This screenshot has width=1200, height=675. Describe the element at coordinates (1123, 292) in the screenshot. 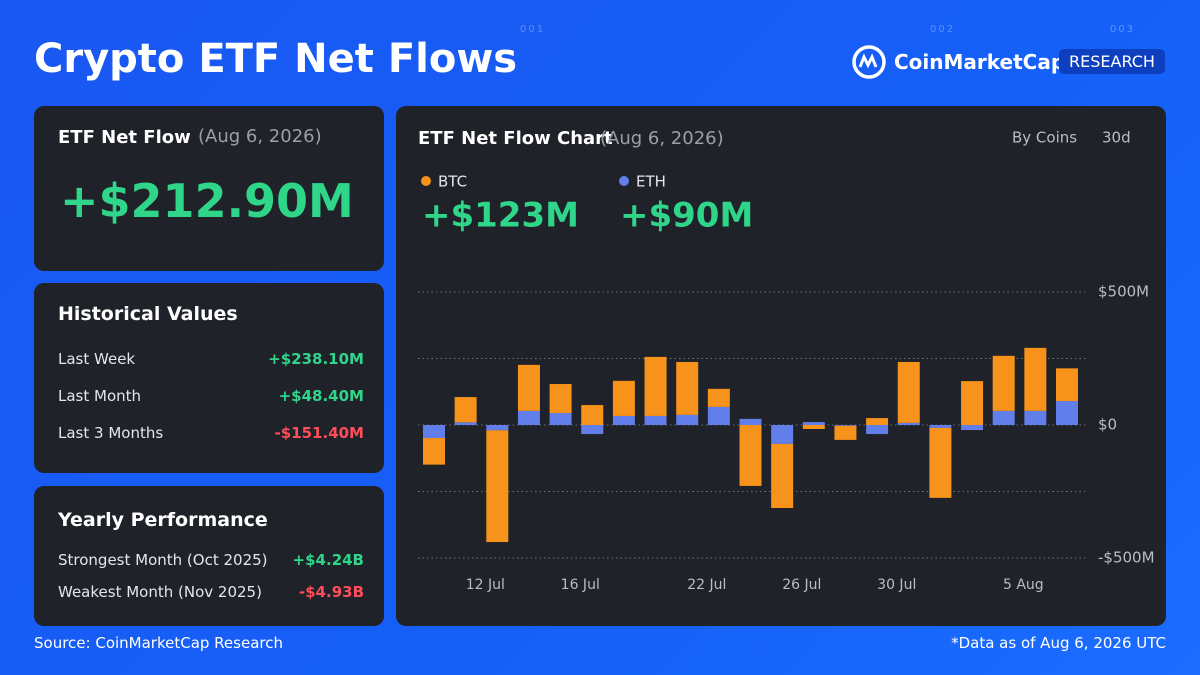

I see `y-tick-label: $500M` at that location.